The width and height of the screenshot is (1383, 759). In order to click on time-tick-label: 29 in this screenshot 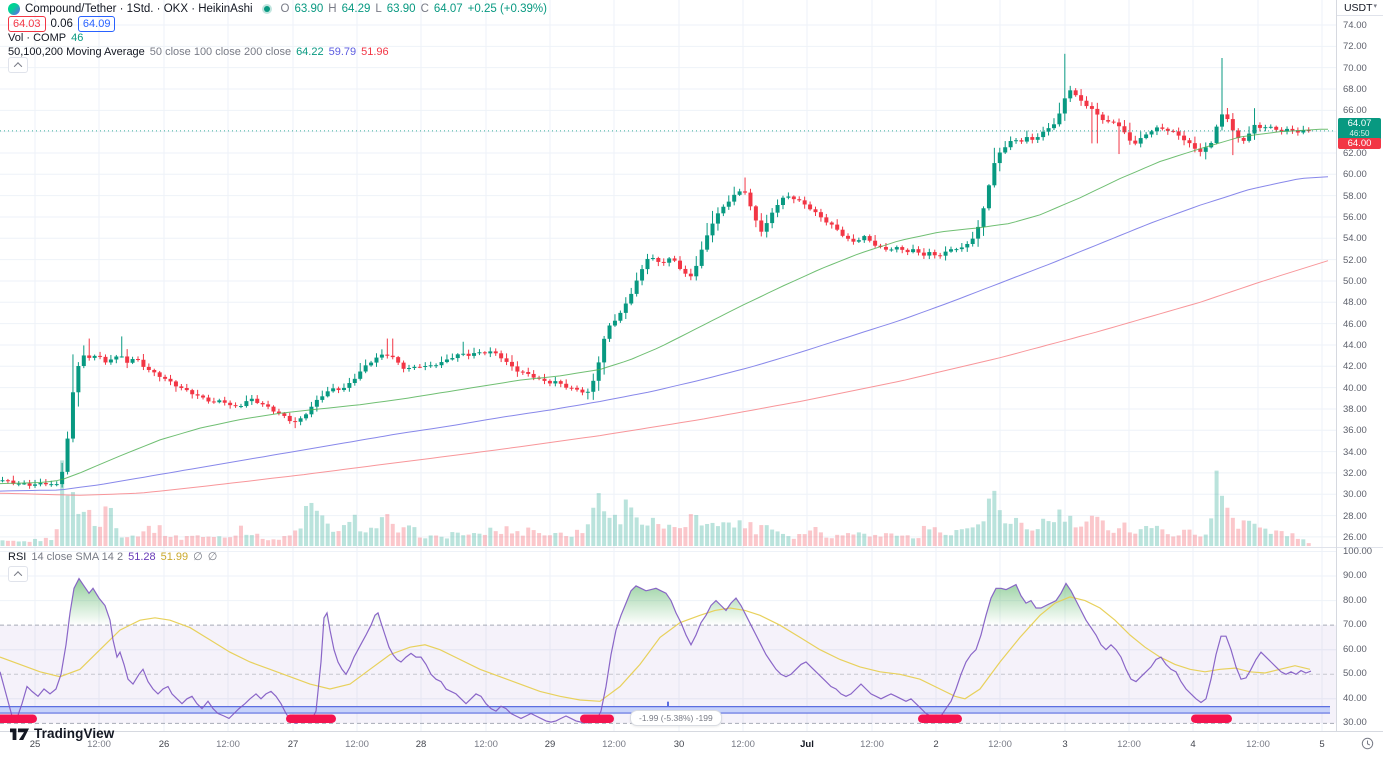, I will do `click(550, 744)`.